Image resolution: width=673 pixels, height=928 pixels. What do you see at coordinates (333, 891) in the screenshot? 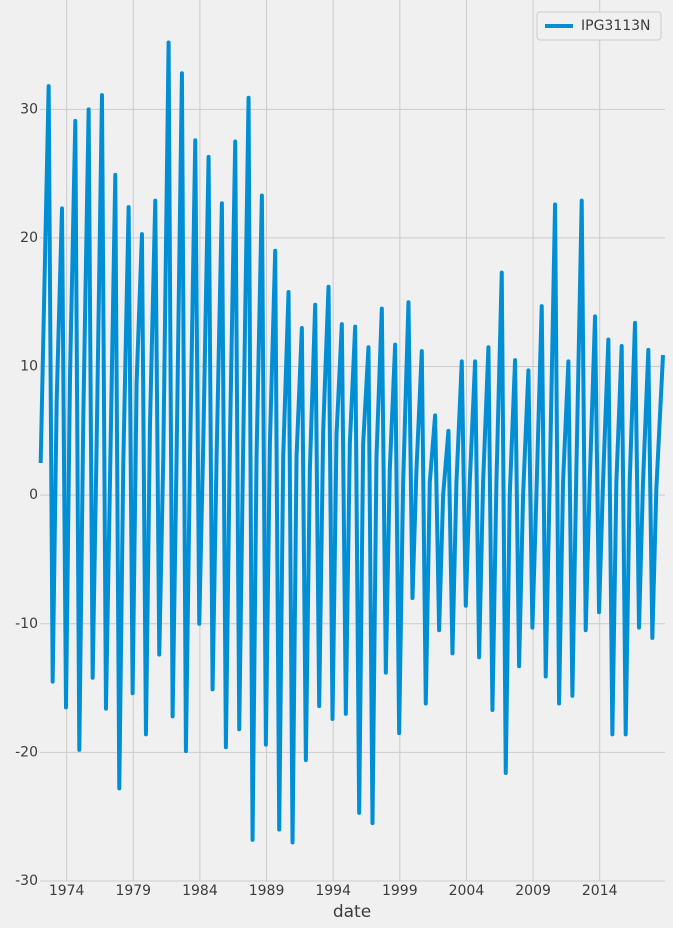
I see `x-tick-label: 1994` at bounding box center [333, 891].